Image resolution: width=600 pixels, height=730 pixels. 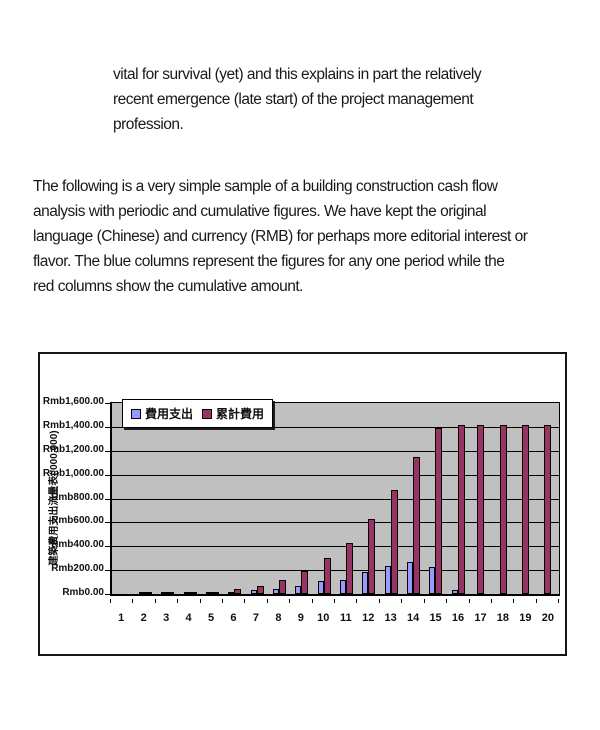 What do you see at coordinates (73, 449) in the screenshot?
I see `y-tick-label: Rmb1,200.00` at bounding box center [73, 449].